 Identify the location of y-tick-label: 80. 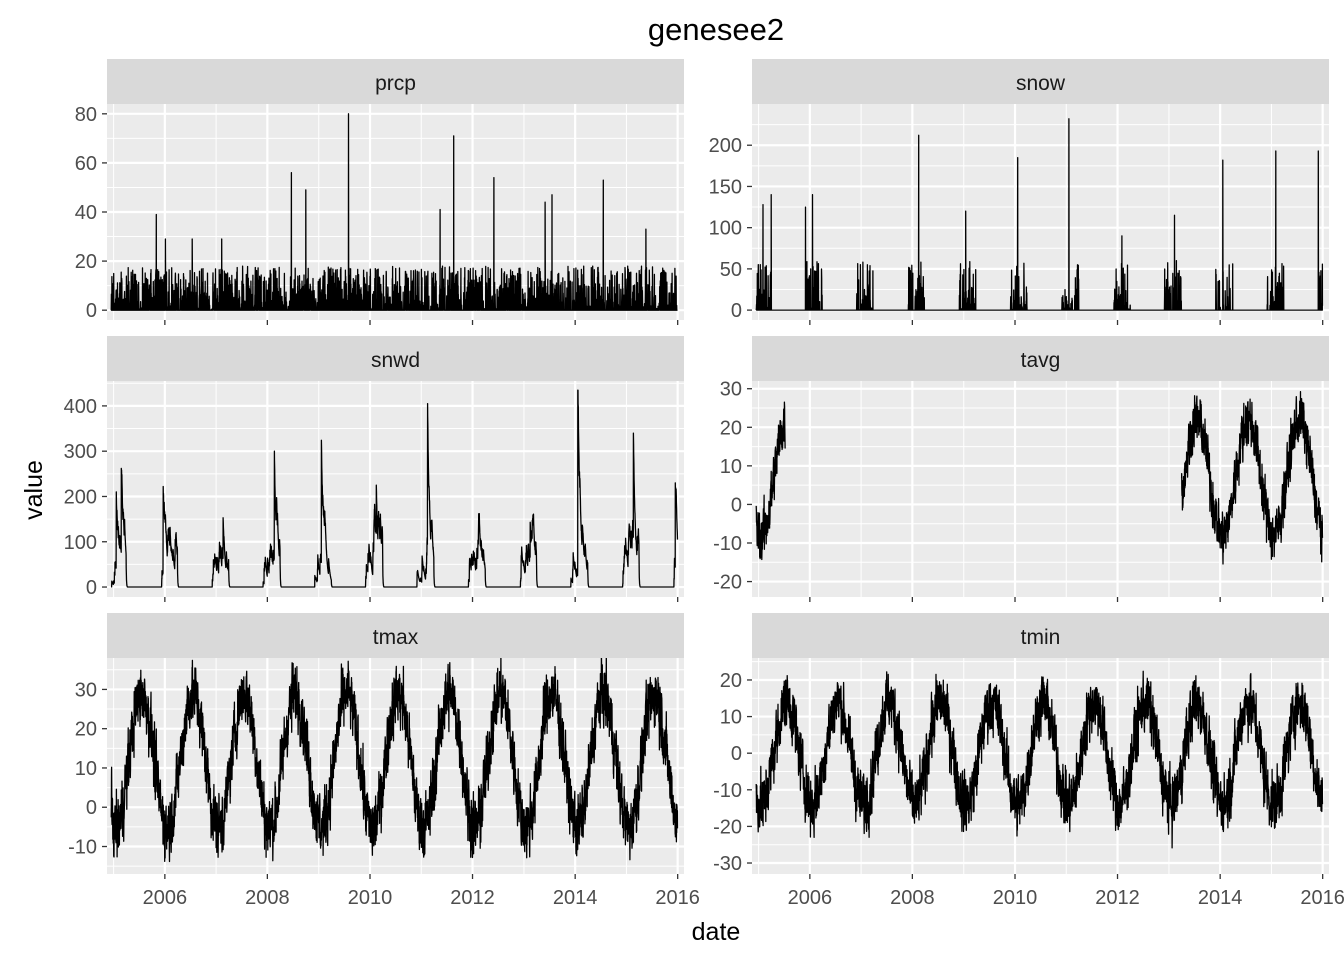
(86, 115).